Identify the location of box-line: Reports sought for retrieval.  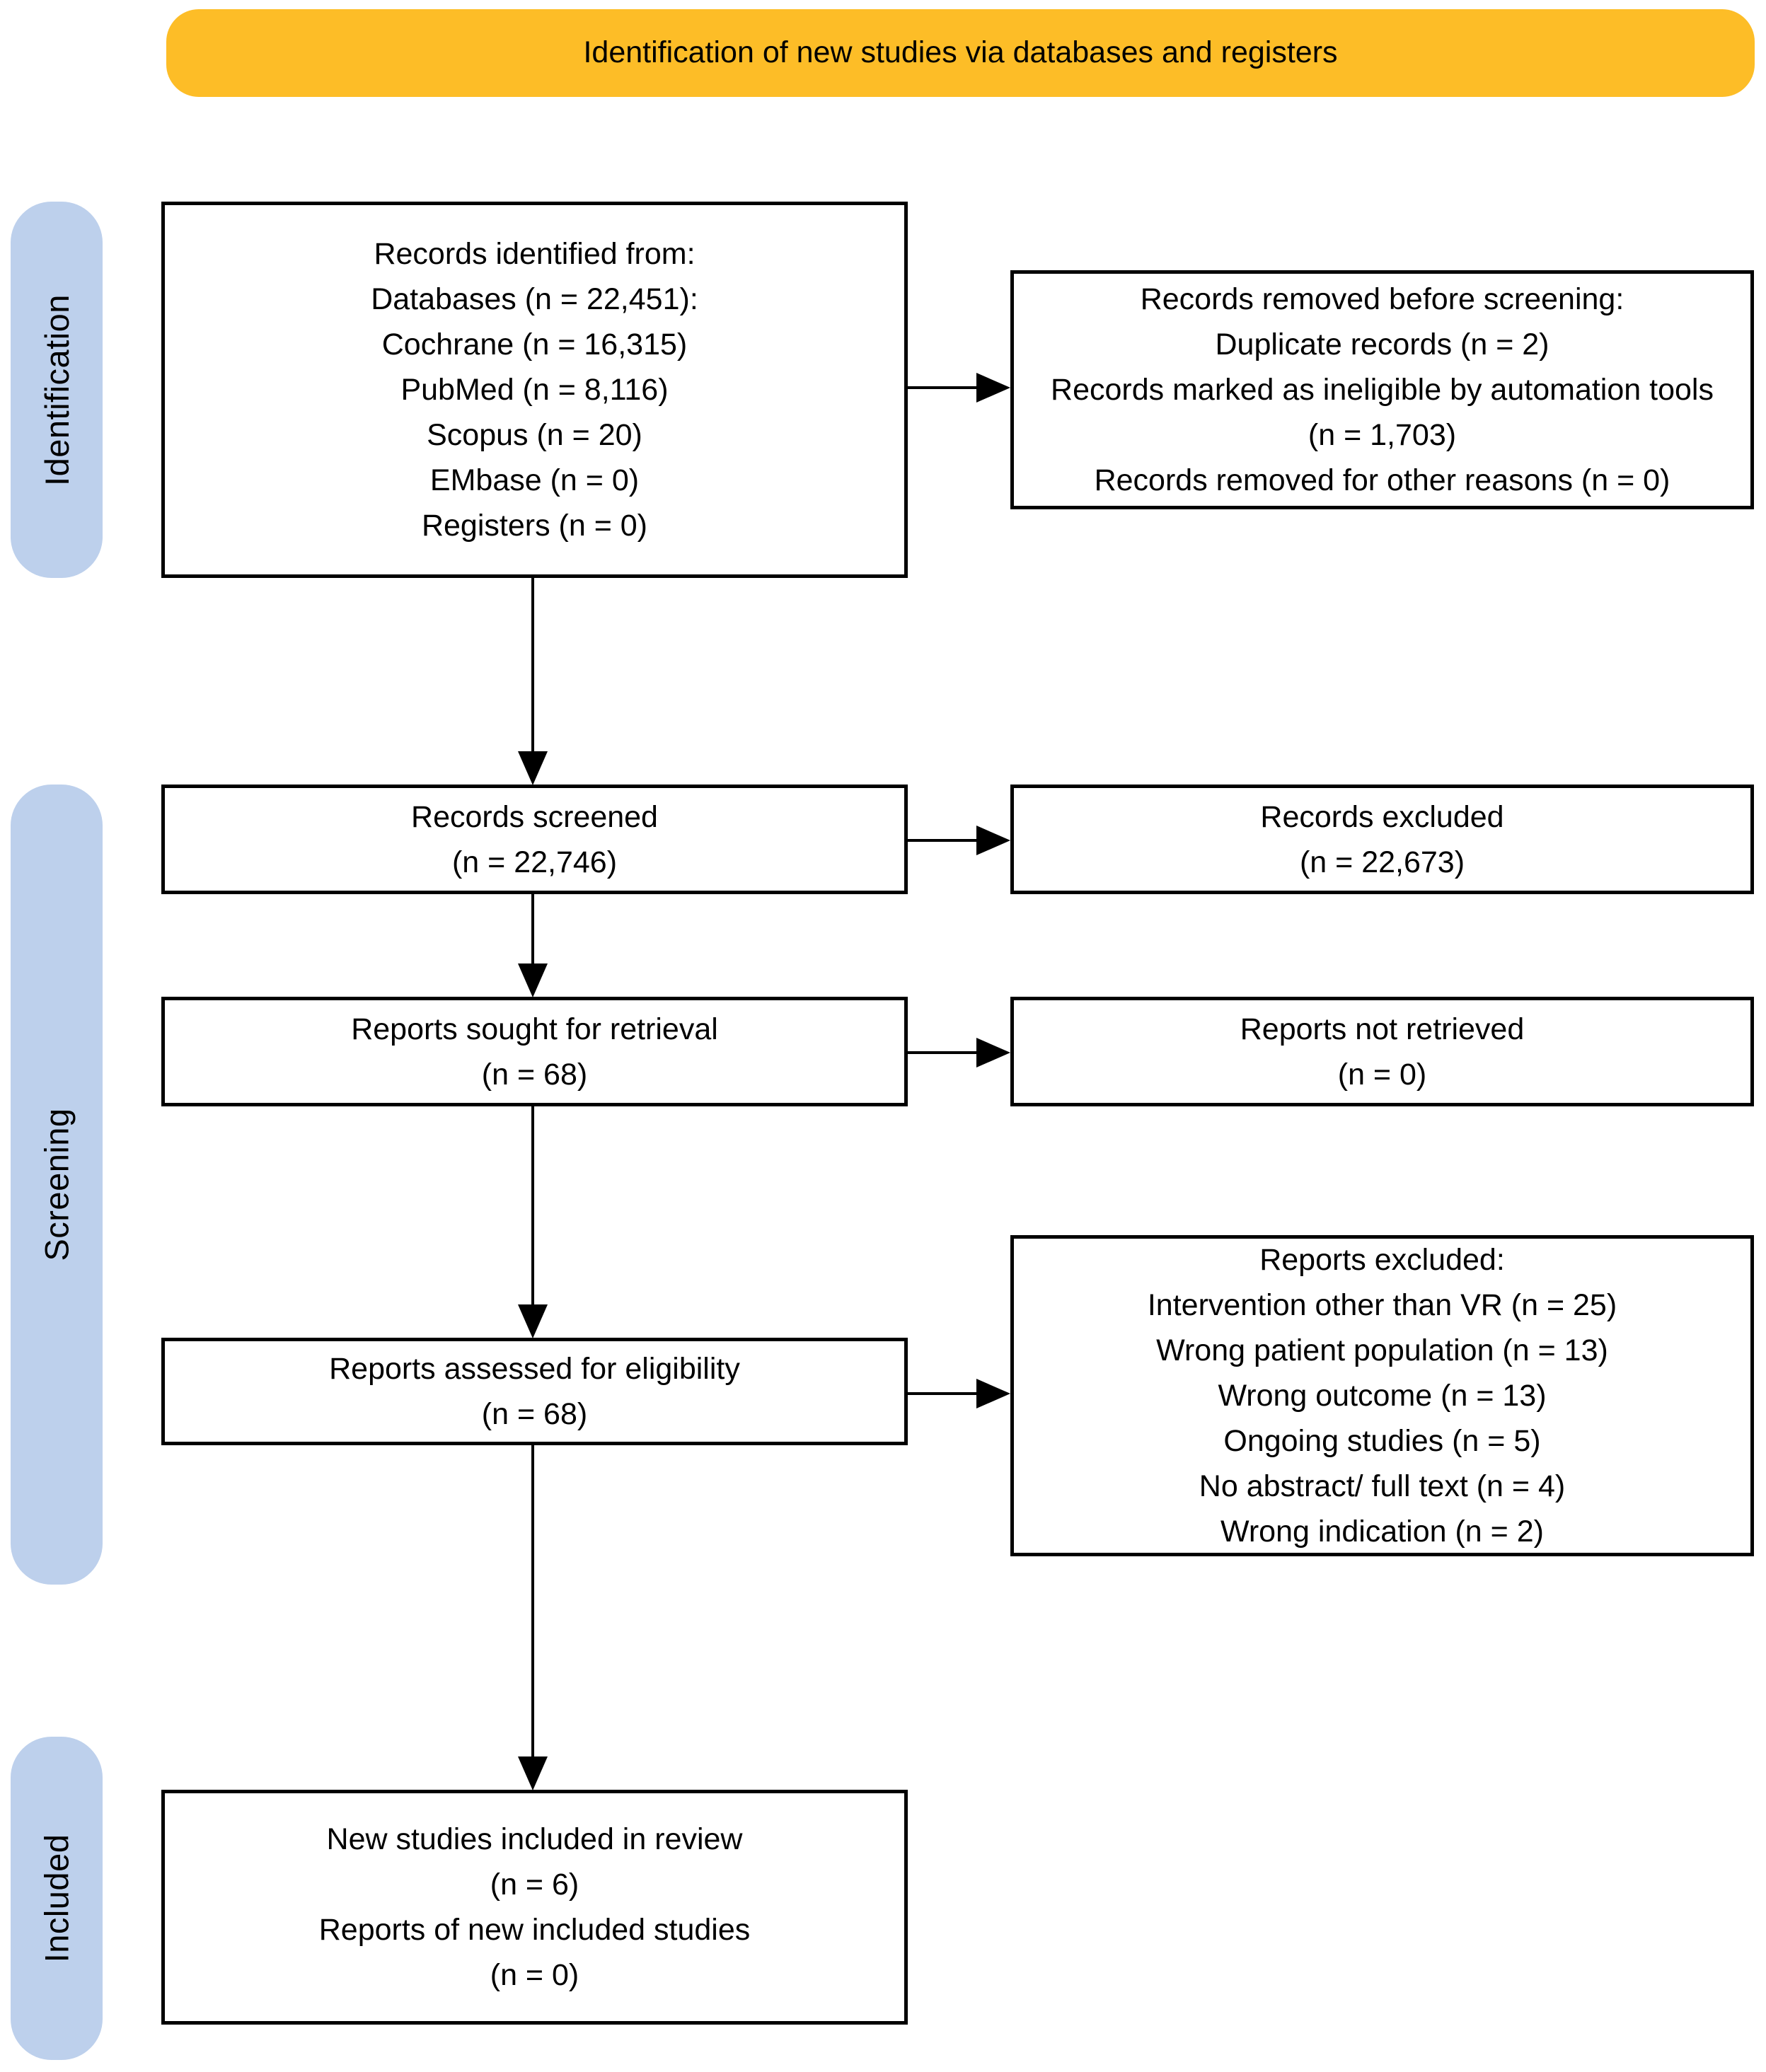
(534, 1029).